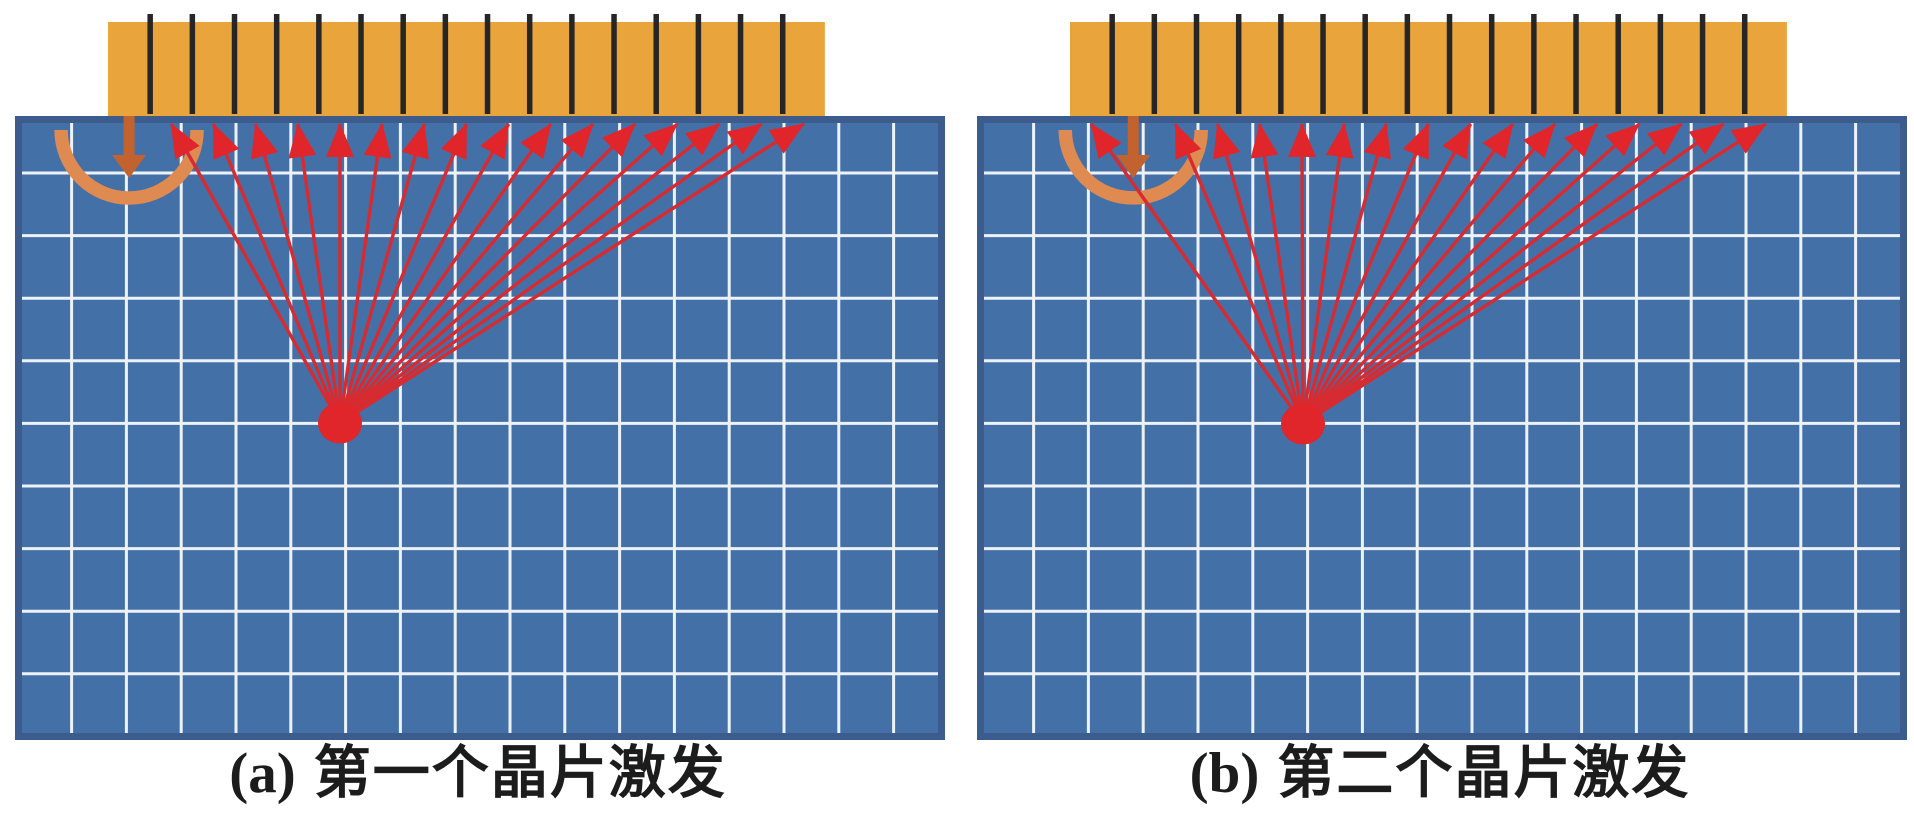 Image resolution: width=1914 pixels, height=830 pixels. I want to click on caption-a: (a) 第一个晶片激发, so click(478, 774).